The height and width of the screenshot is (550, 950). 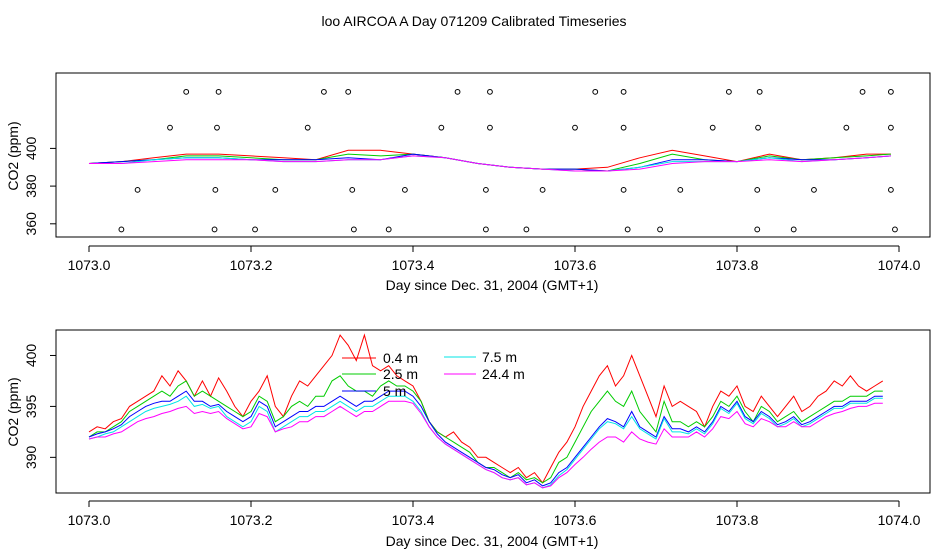 I want to click on top-x-axis: 1073.0 1073.2 1073.4 1073.6 1073.8 1074.0, so click(x=494, y=259).